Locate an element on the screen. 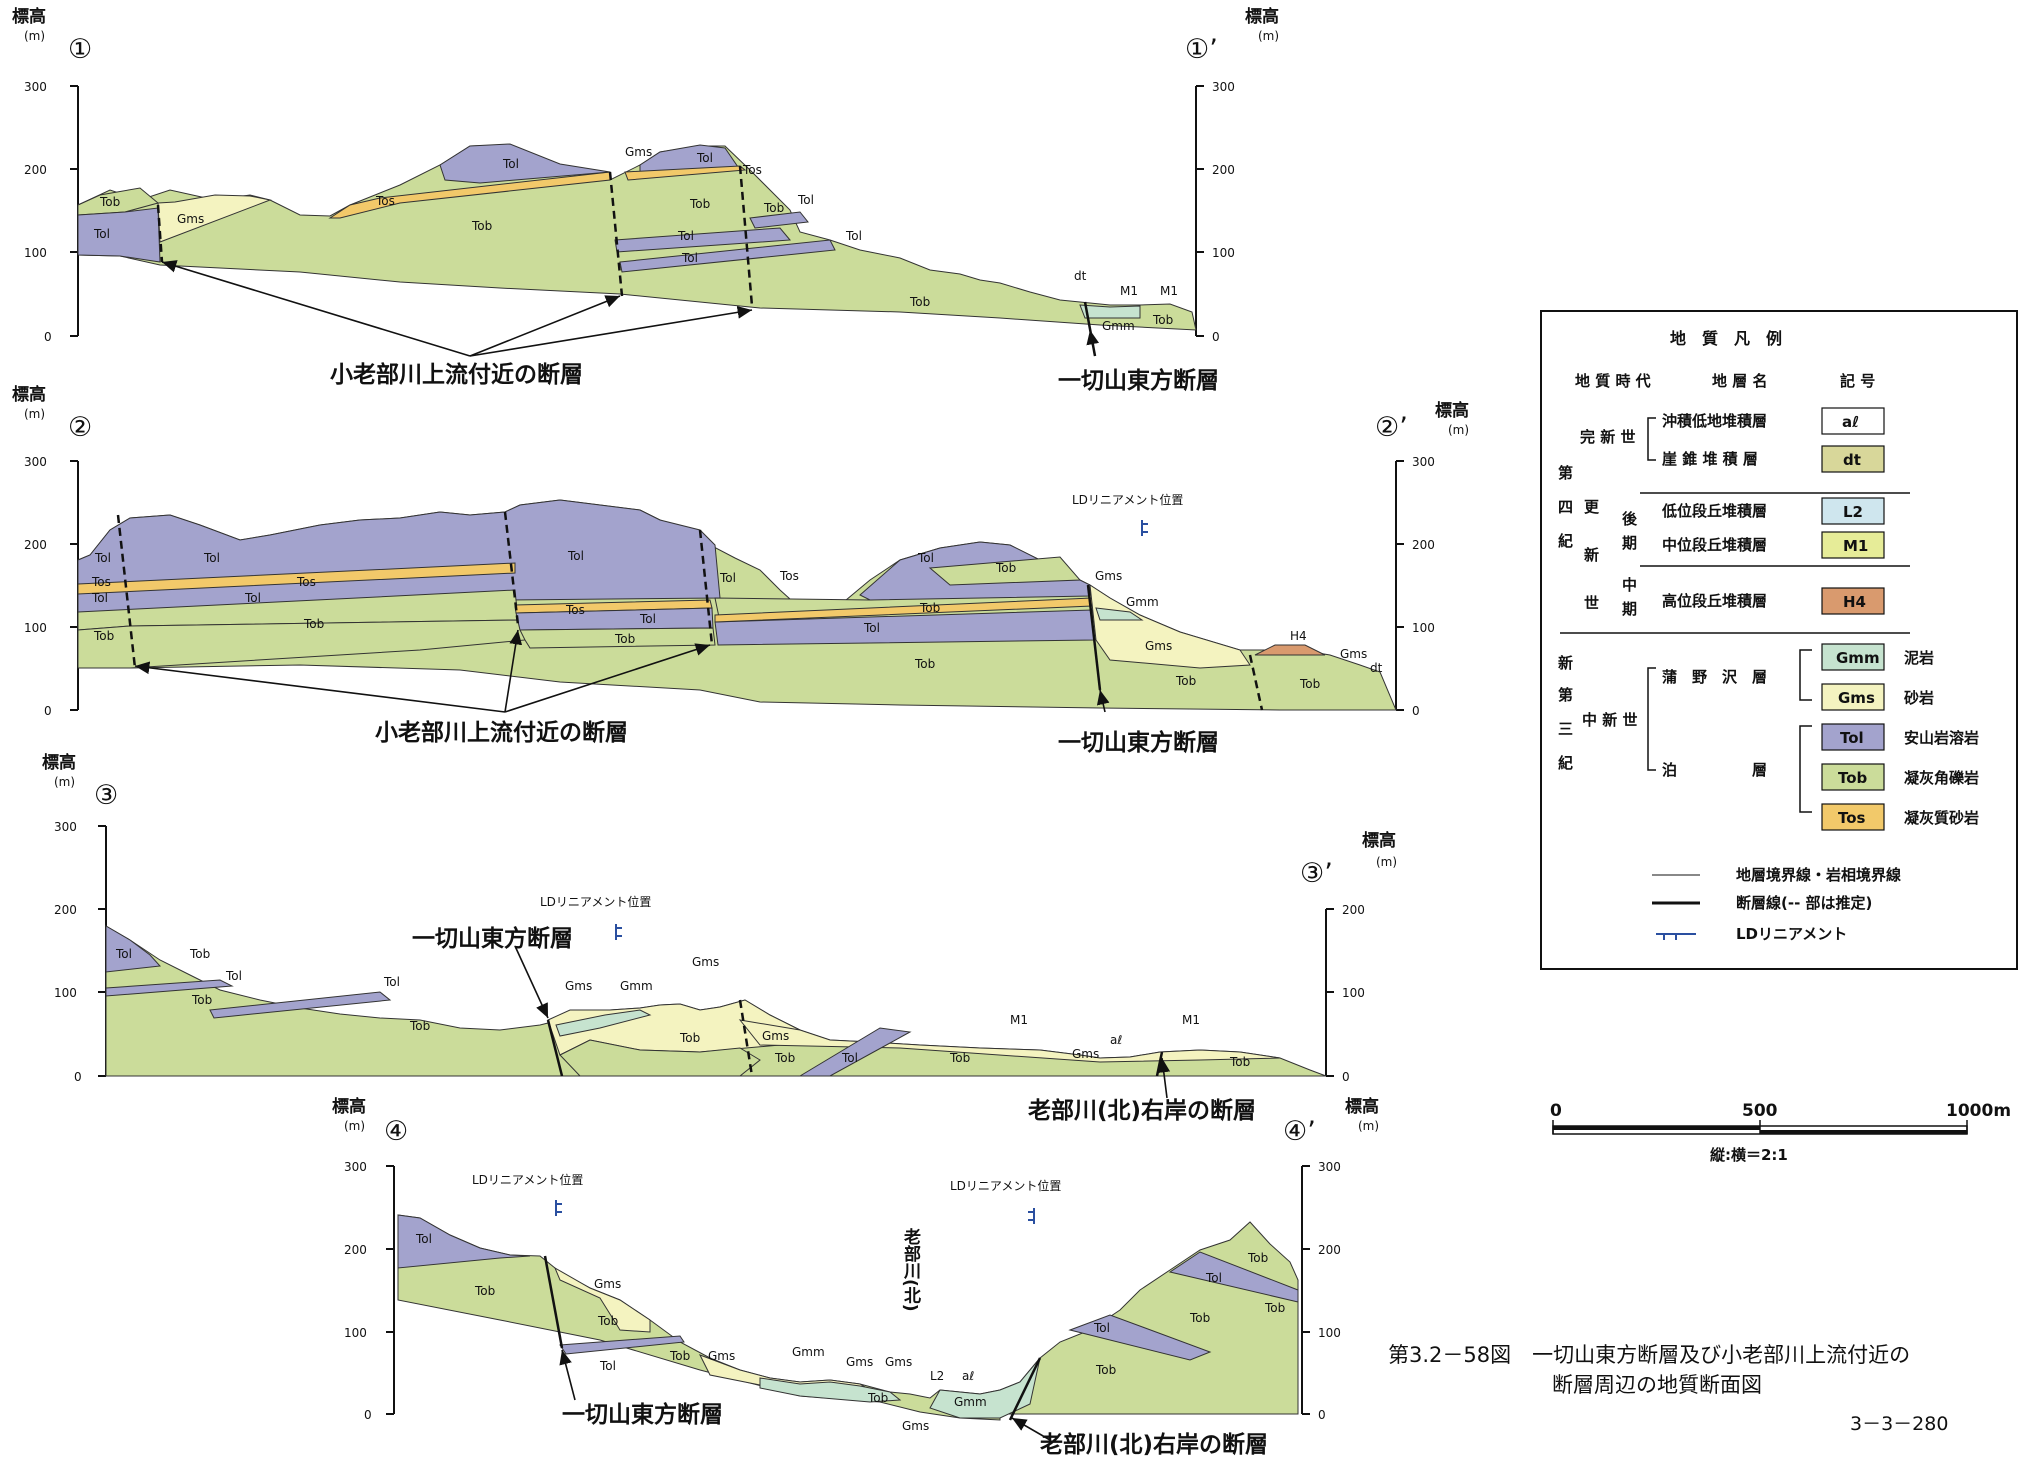 This screenshot has width=2026, height=1463. section-end-marker: ③’ is located at coordinates (1316, 873).